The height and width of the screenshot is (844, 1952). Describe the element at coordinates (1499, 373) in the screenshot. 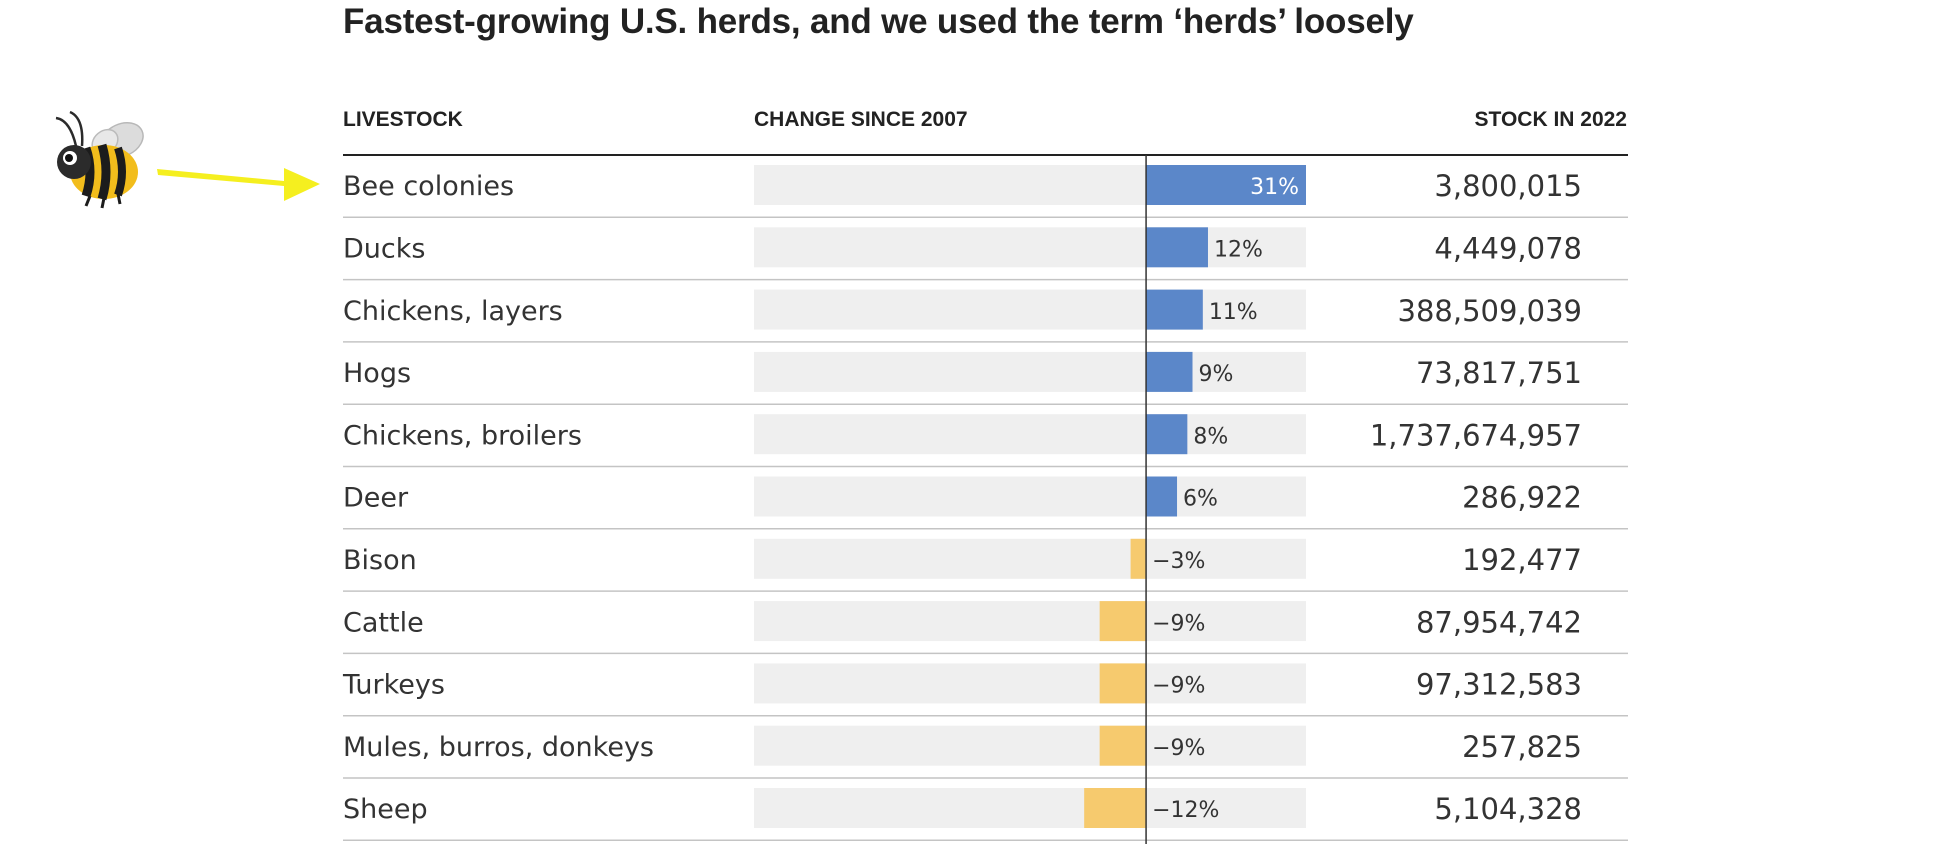

I see `stock-value: 73,817,751` at that location.